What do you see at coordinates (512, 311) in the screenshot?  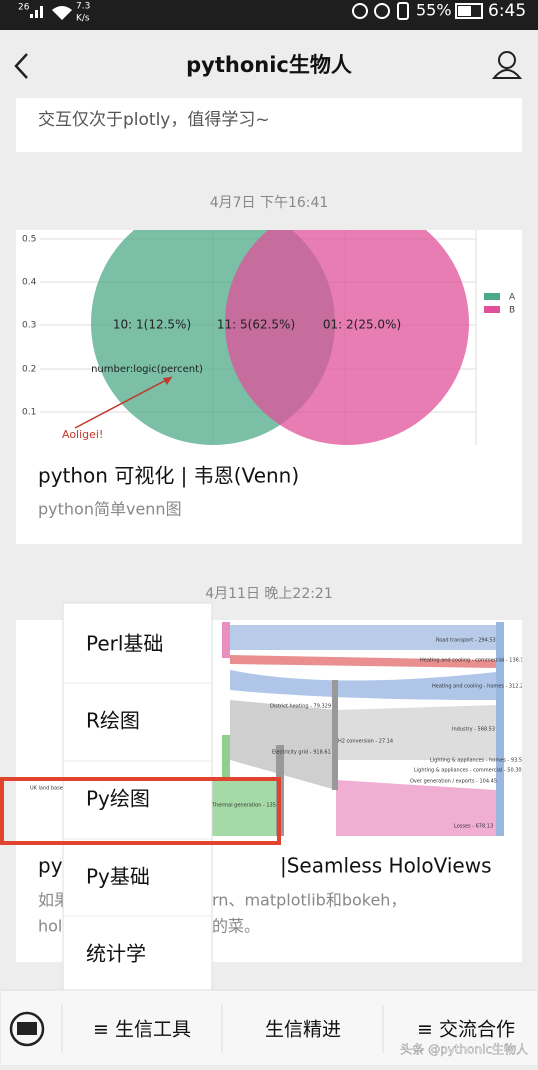 I see `legend-label: B` at bounding box center [512, 311].